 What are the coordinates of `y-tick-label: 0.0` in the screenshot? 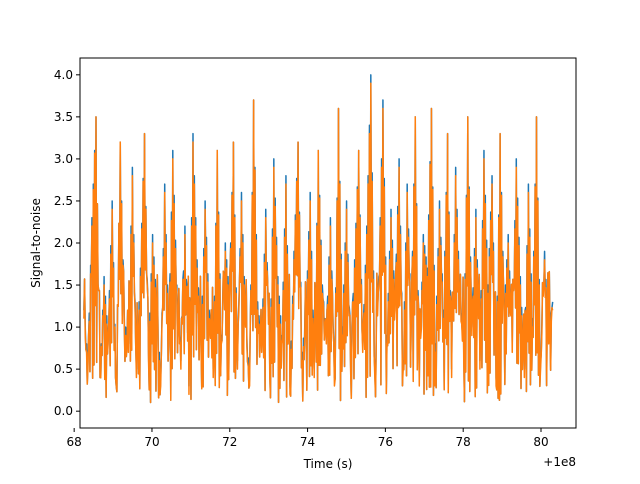 It's located at (63, 411).